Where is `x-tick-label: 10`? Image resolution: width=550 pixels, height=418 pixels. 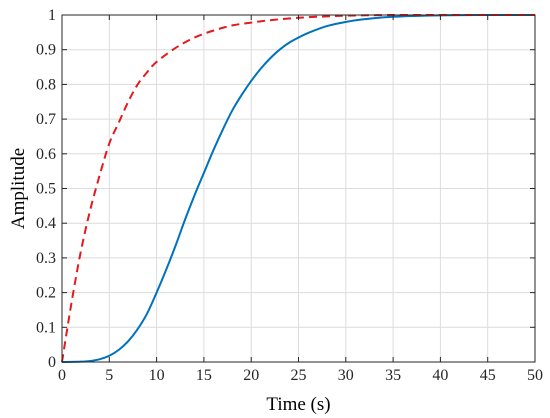
x-tick-label: 10 is located at coordinates (157, 375).